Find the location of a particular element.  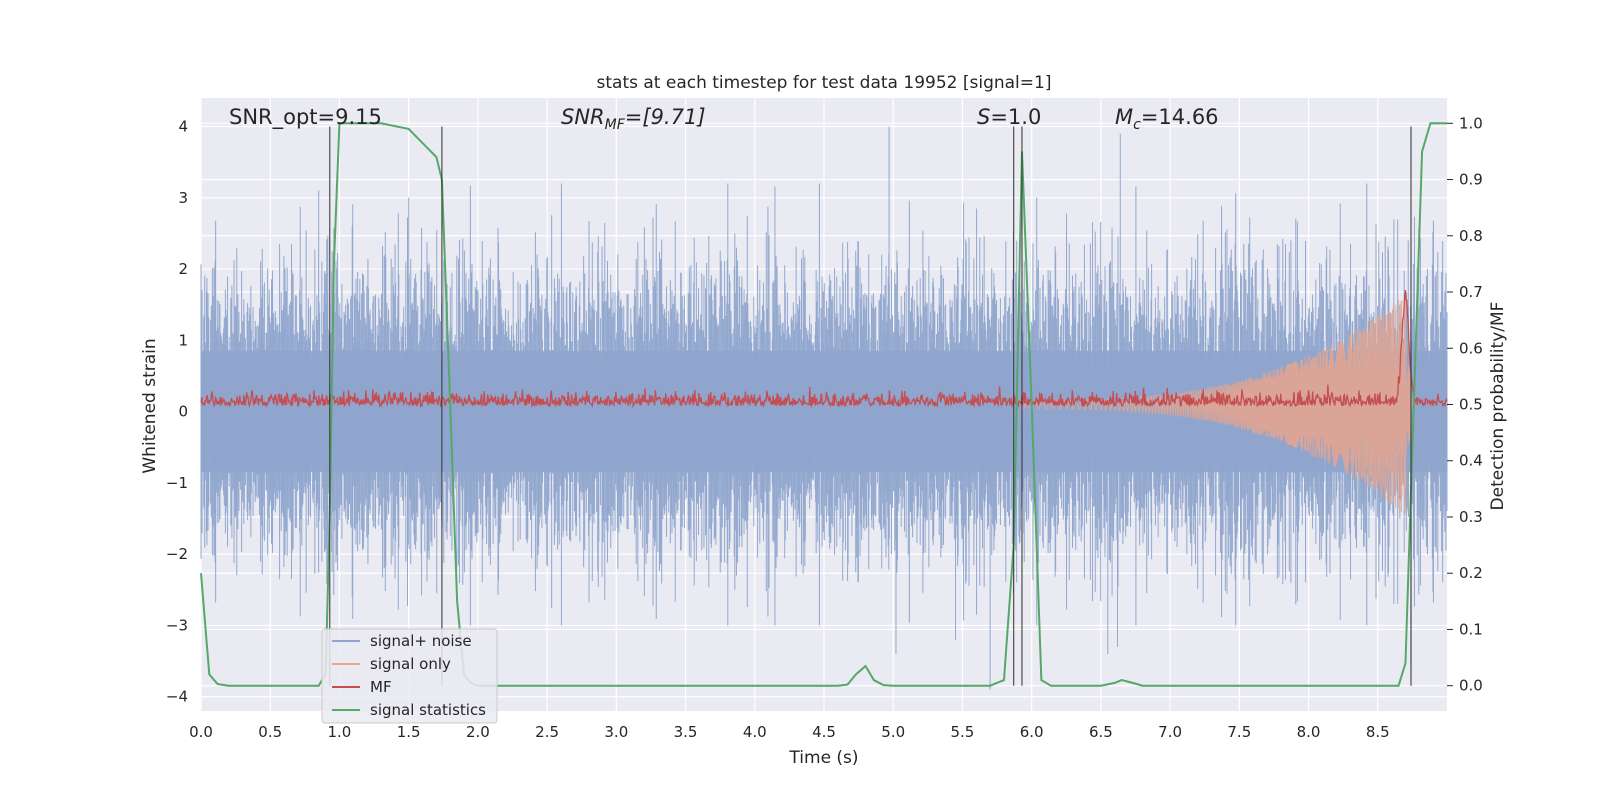

mc-rest: =14.66 is located at coordinates (1180, 117).